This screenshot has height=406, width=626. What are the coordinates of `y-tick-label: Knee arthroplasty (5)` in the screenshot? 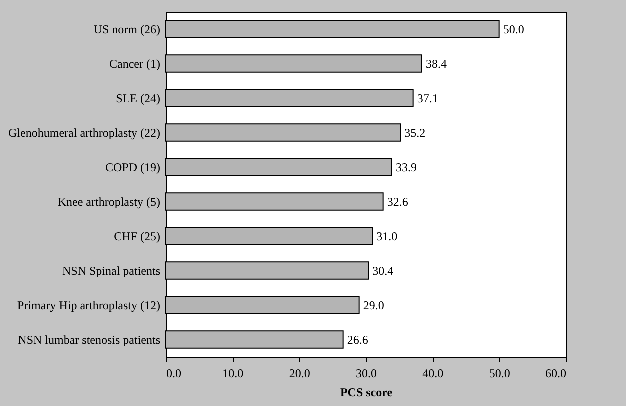 It's located at (109, 201).